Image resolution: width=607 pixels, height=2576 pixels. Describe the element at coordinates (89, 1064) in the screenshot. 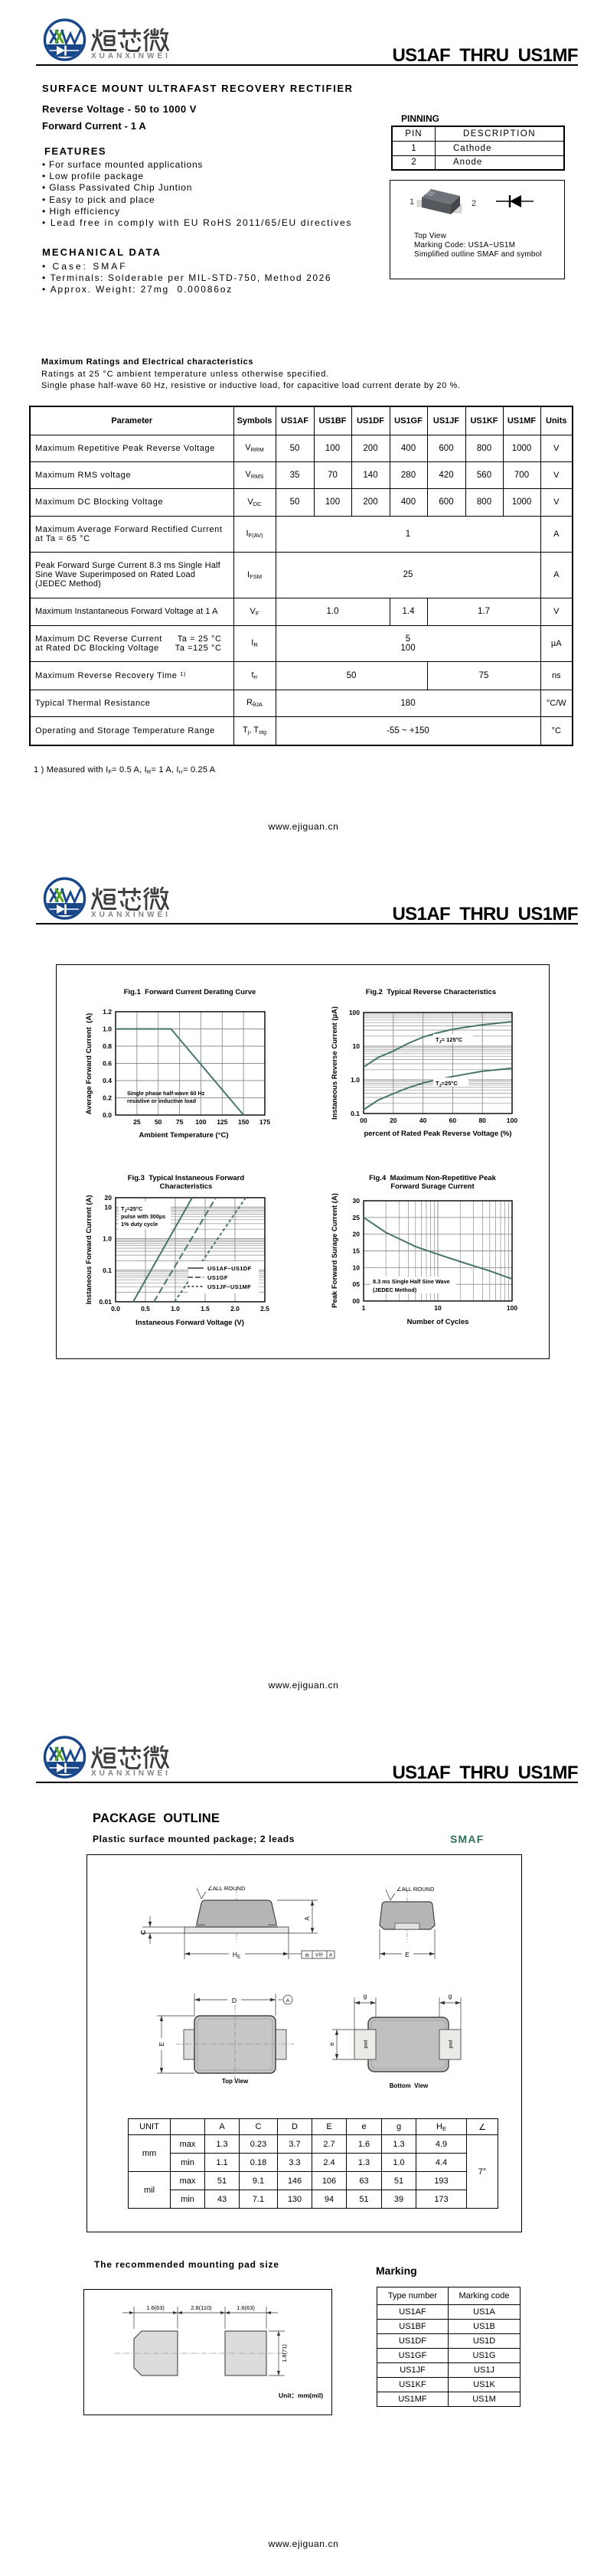

I see `svg-text: Average Forward Current (A)` at that location.